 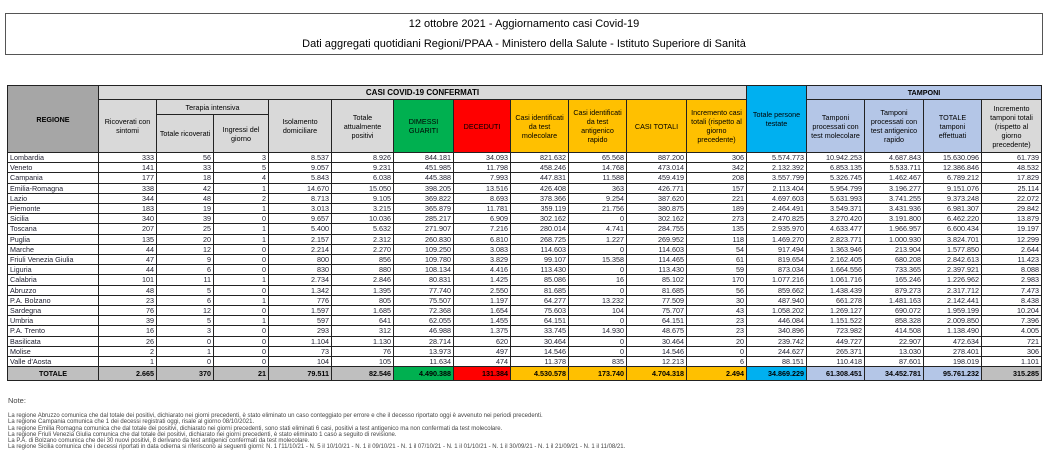 I want to click on cell-col-3: 2.157, so click(x=300, y=239).